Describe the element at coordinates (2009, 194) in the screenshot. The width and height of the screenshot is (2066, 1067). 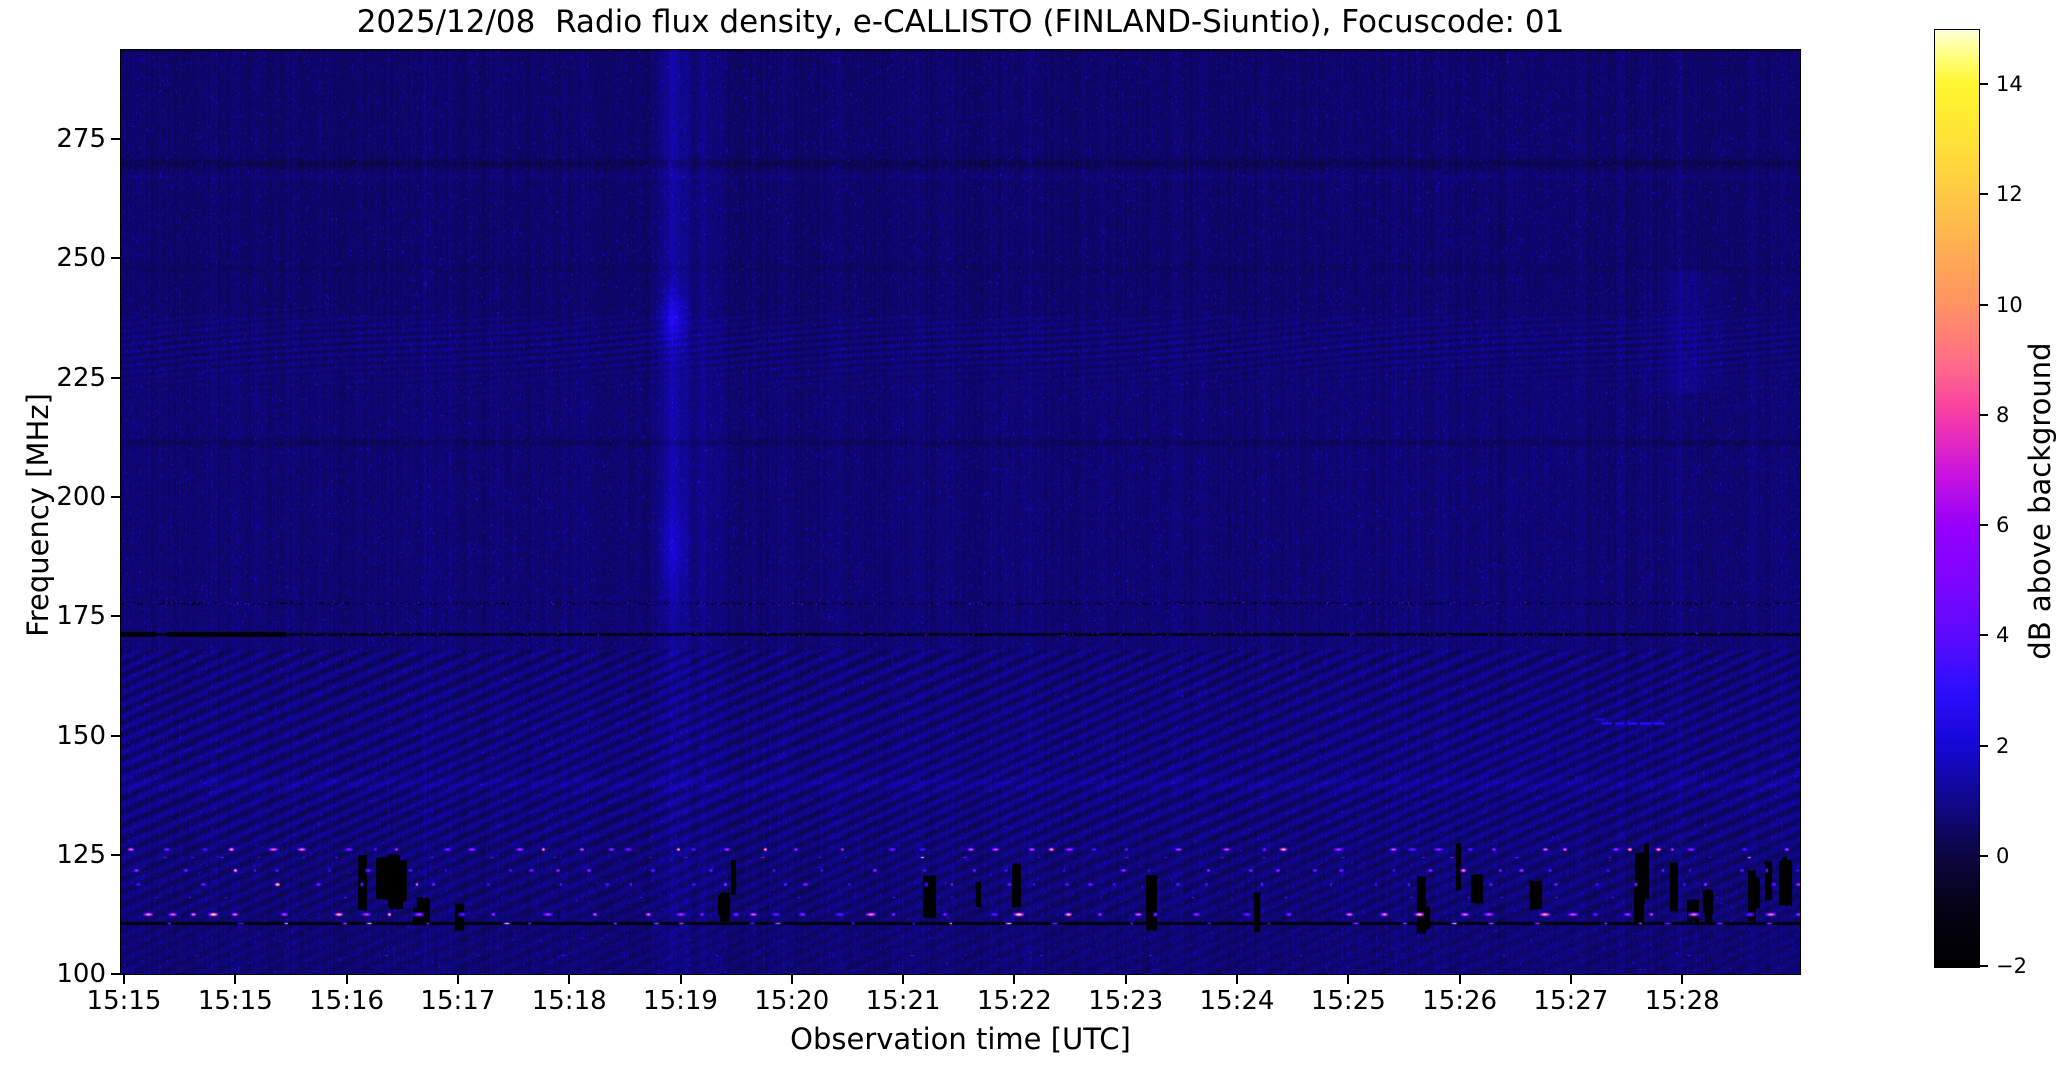
I see `colorbar-tick-label: 12` at that location.